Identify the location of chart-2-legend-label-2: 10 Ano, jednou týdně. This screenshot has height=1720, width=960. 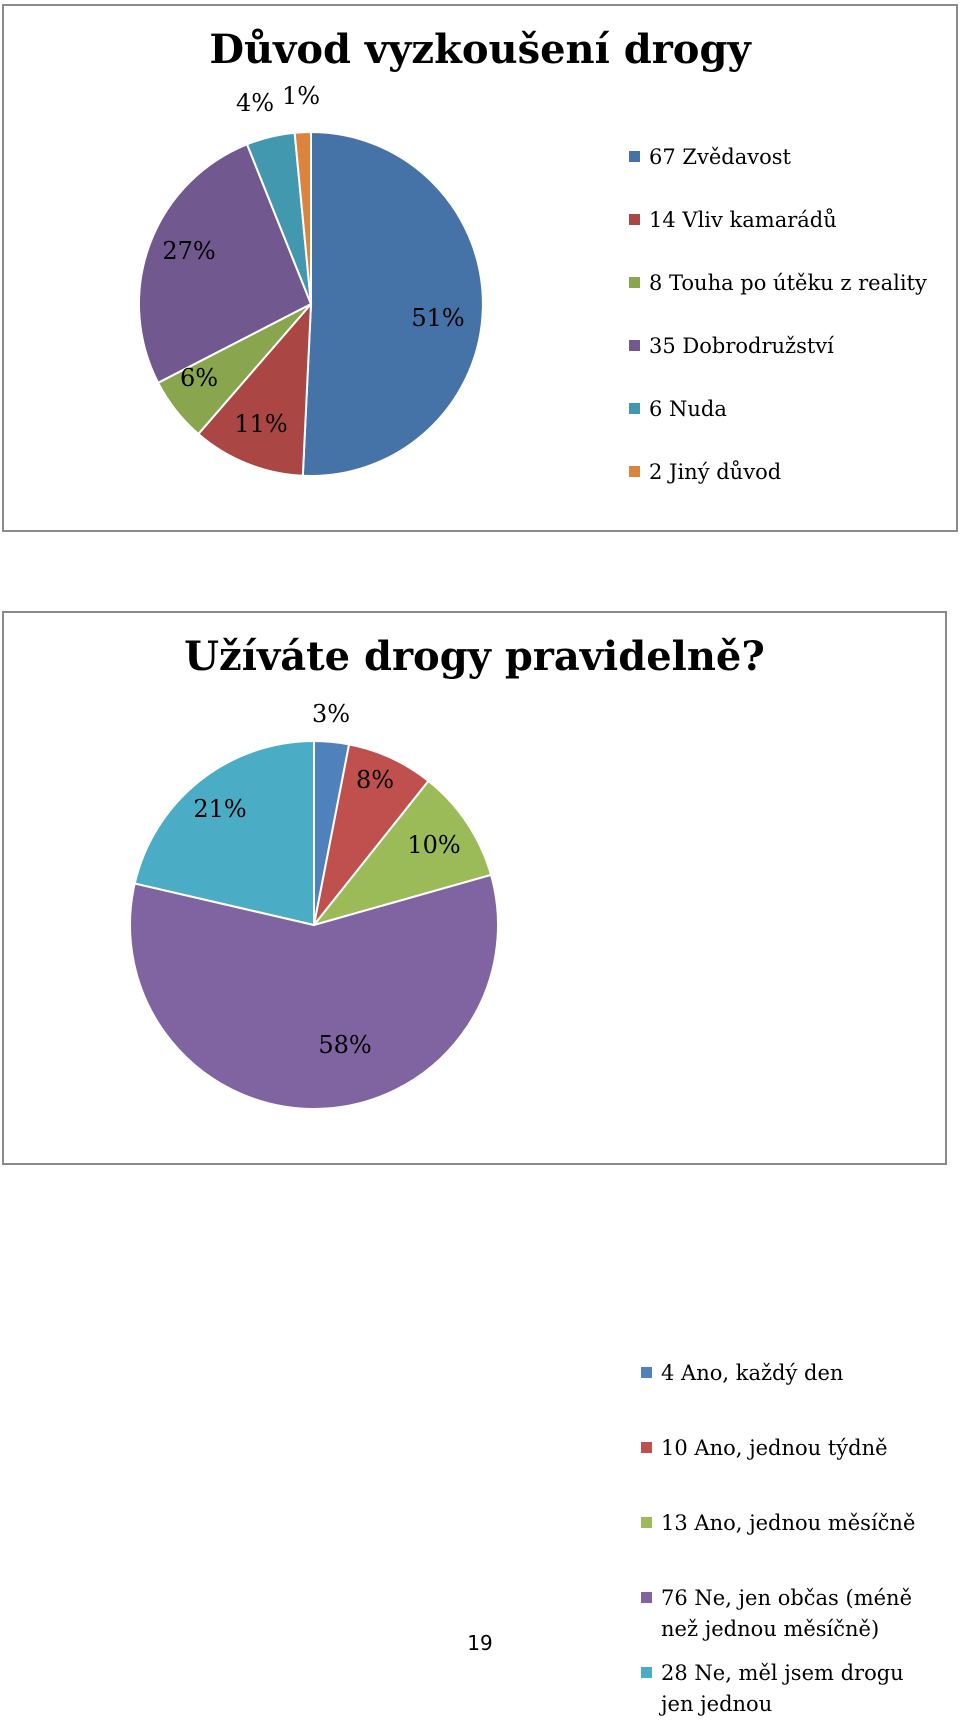
(774, 1448).